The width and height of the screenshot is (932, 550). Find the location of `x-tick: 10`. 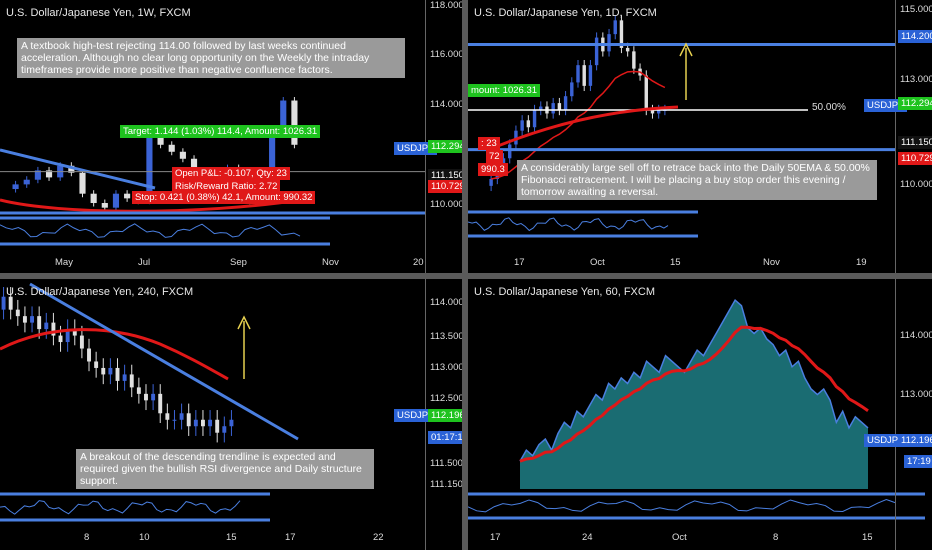

x-tick: 10 is located at coordinates (144, 537).